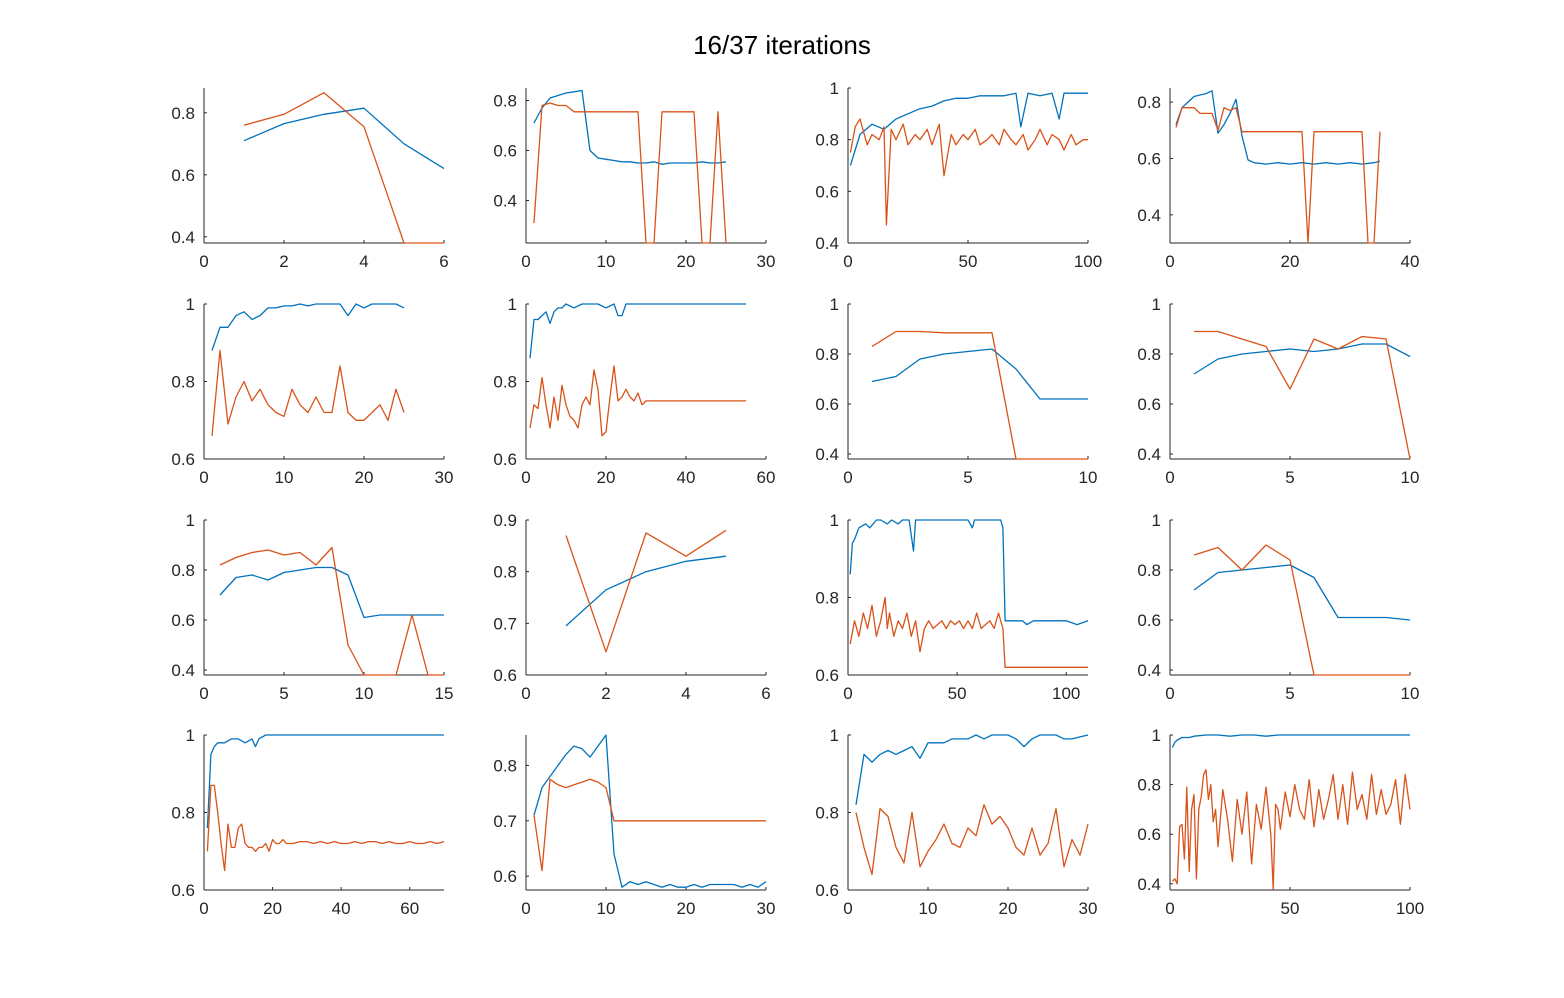  I want to click on subplot-7: 0 5 10 0.4 0.6 0.8 1, so click(956, 391).